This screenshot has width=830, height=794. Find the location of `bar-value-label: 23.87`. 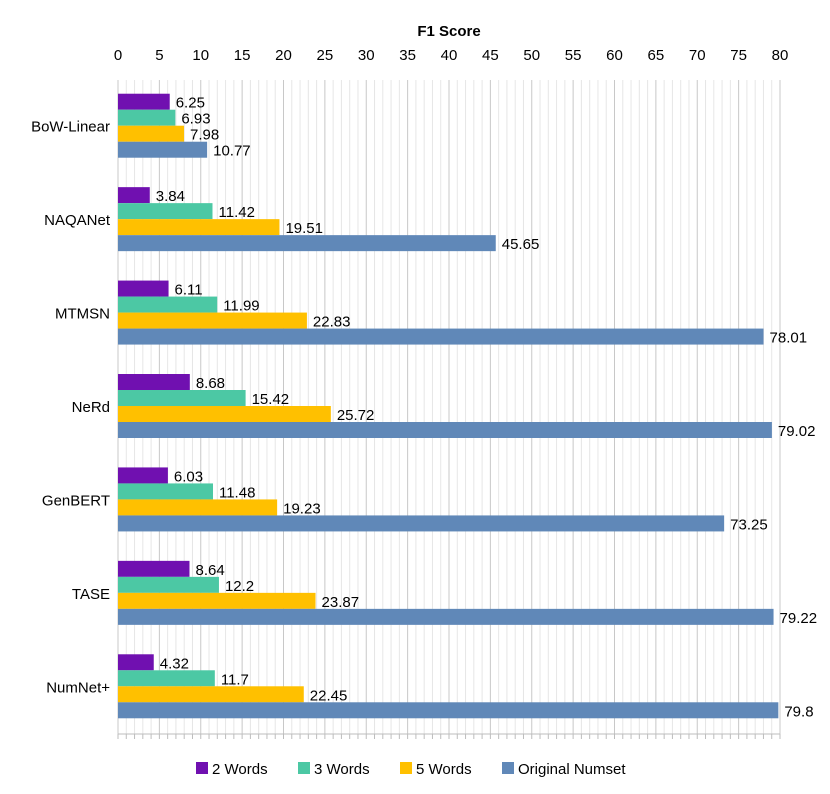

bar-value-label: 23.87 is located at coordinates (341, 602).